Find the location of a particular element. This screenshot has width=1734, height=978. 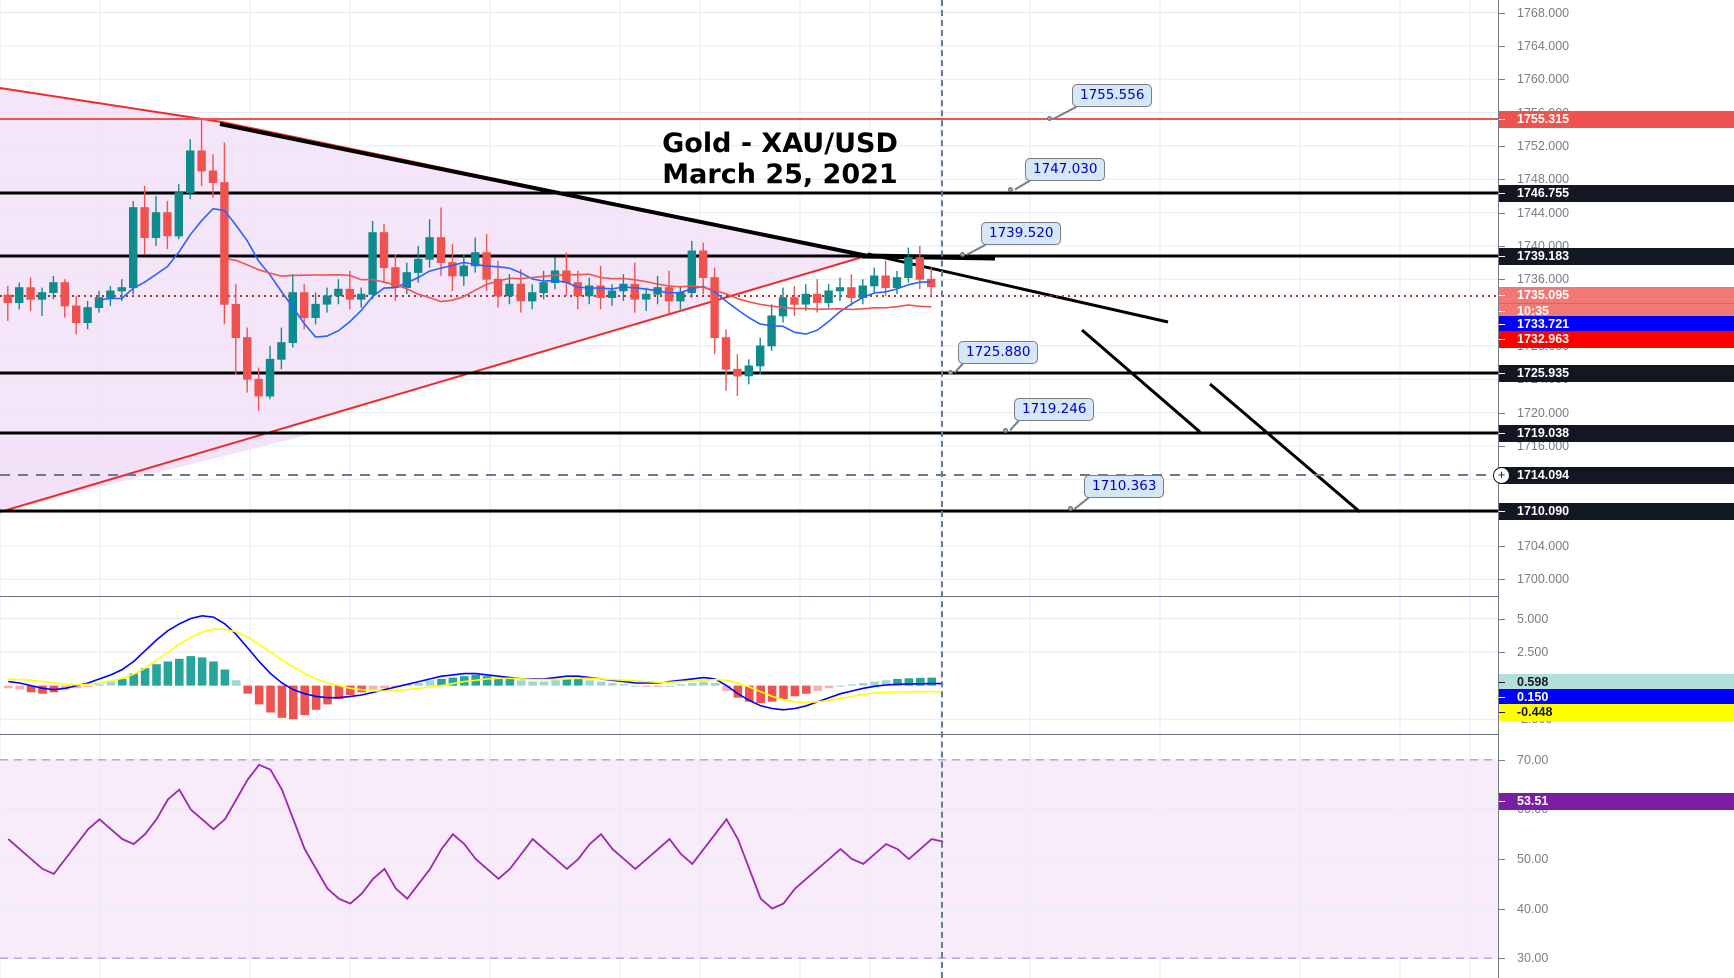

price-axis-tick: 1736.000 is located at coordinates (1616, 279).